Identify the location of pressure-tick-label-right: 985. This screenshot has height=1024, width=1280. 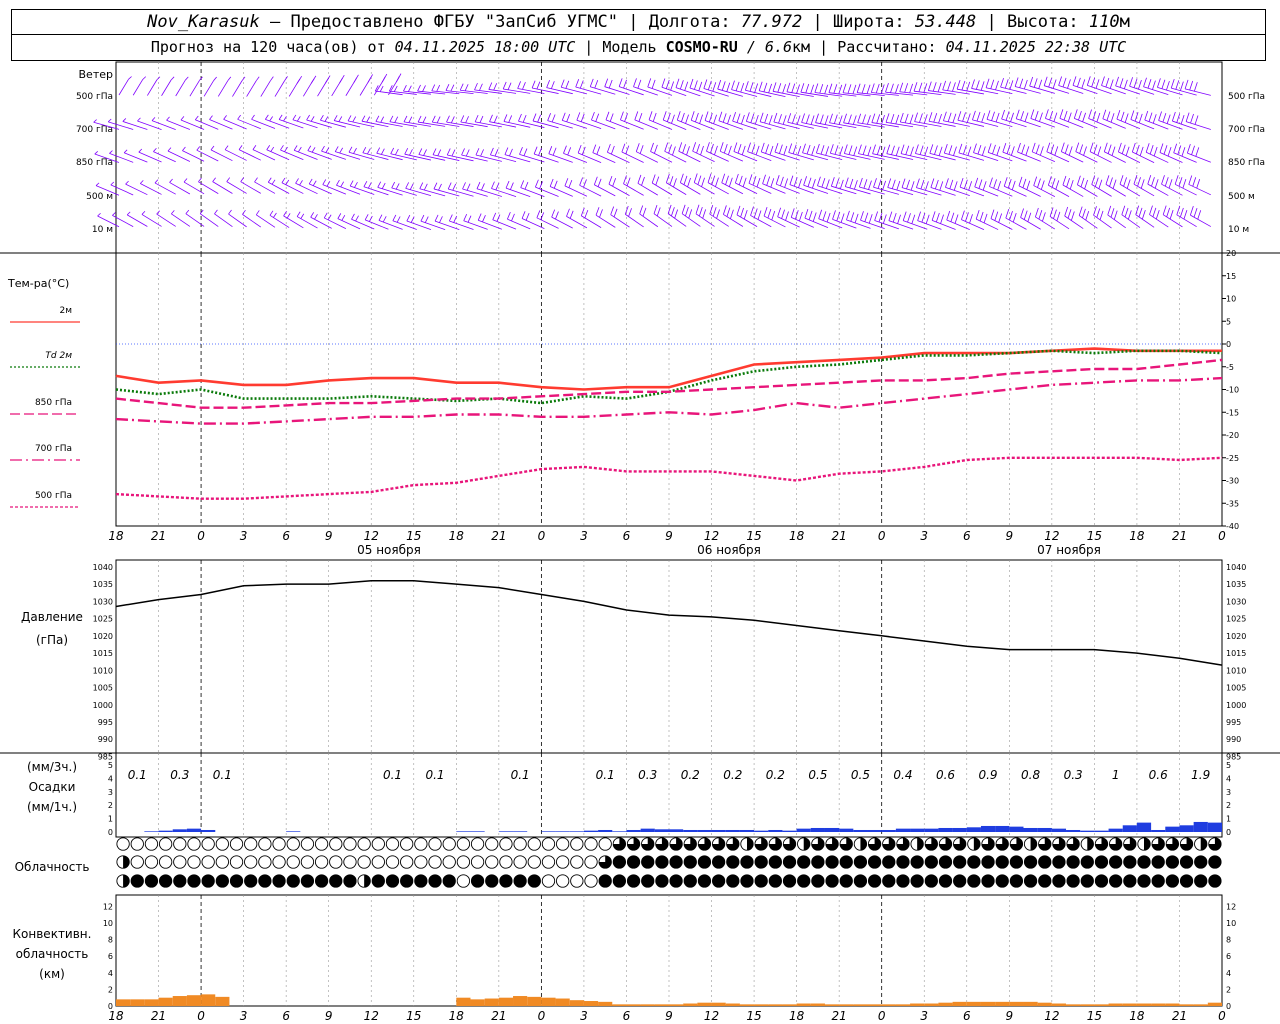
(1233, 756).